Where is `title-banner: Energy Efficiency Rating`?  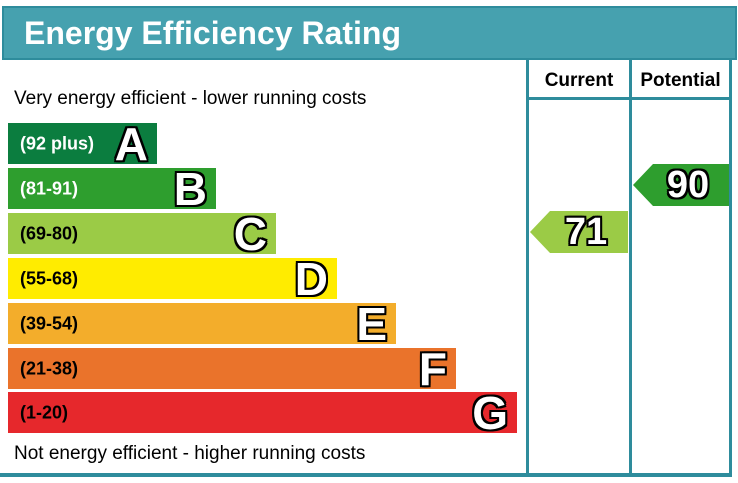 title-banner: Energy Efficiency Rating is located at coordinates (369, 33).